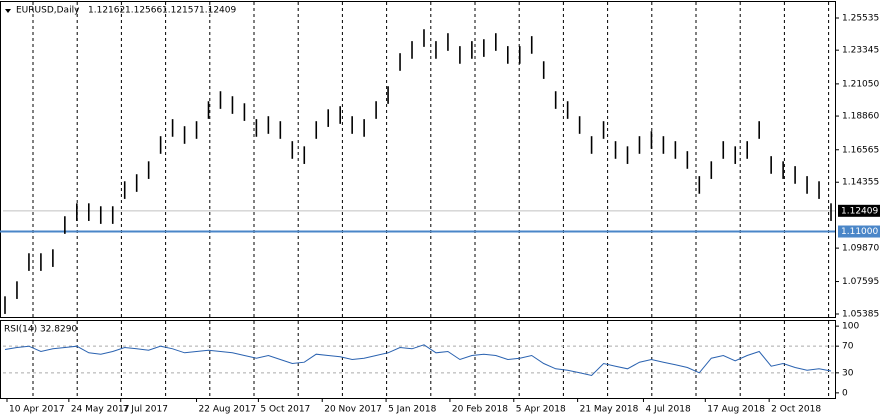 The height and width of the screenshot is (420, 880). I want to click on y-tick-label: 1.14355, so click(860, 183).